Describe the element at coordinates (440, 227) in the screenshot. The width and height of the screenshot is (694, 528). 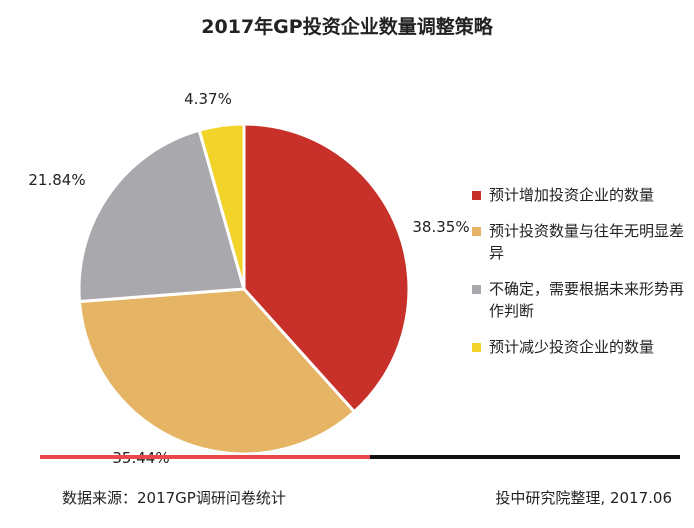
I see `slice-value-label-increase: 38.35%` at that location.